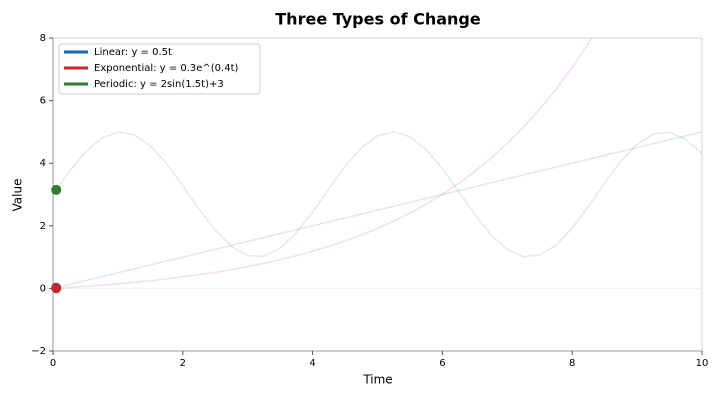 The image size is (720, 400). What do you see at coordinates (312, 363) in the screenshot?
I see `x-tick-label: 4` at bounding box center [312, 363].